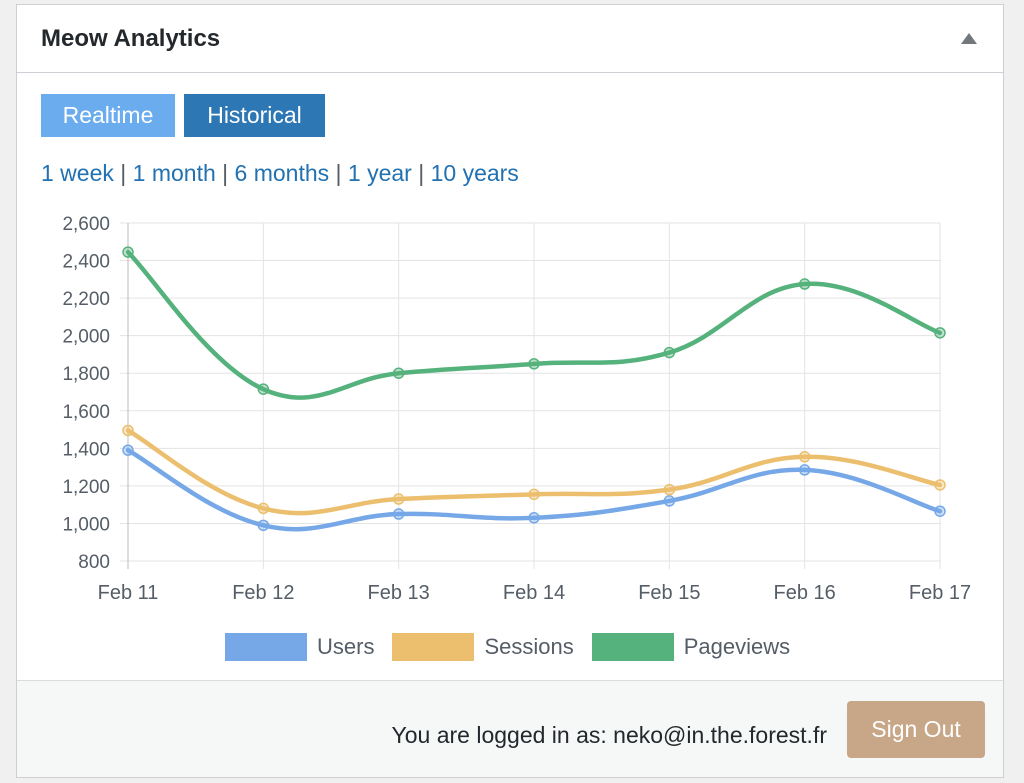 The width and height of the screenshot is (1024, 783). I want to click on y-tick-label: 1,800, so click(86, 374).